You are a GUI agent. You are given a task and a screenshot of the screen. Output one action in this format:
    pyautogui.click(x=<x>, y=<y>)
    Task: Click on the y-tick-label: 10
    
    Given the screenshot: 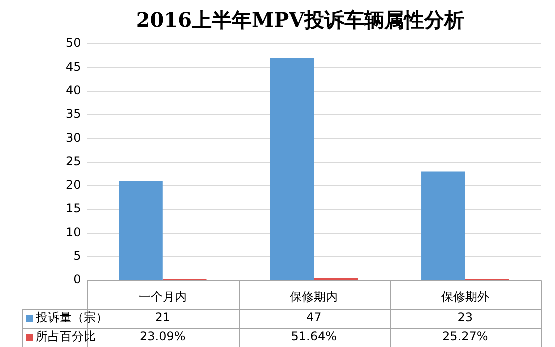 What is the action you would take?
    pyautogui.click(x=74, y=232)
    